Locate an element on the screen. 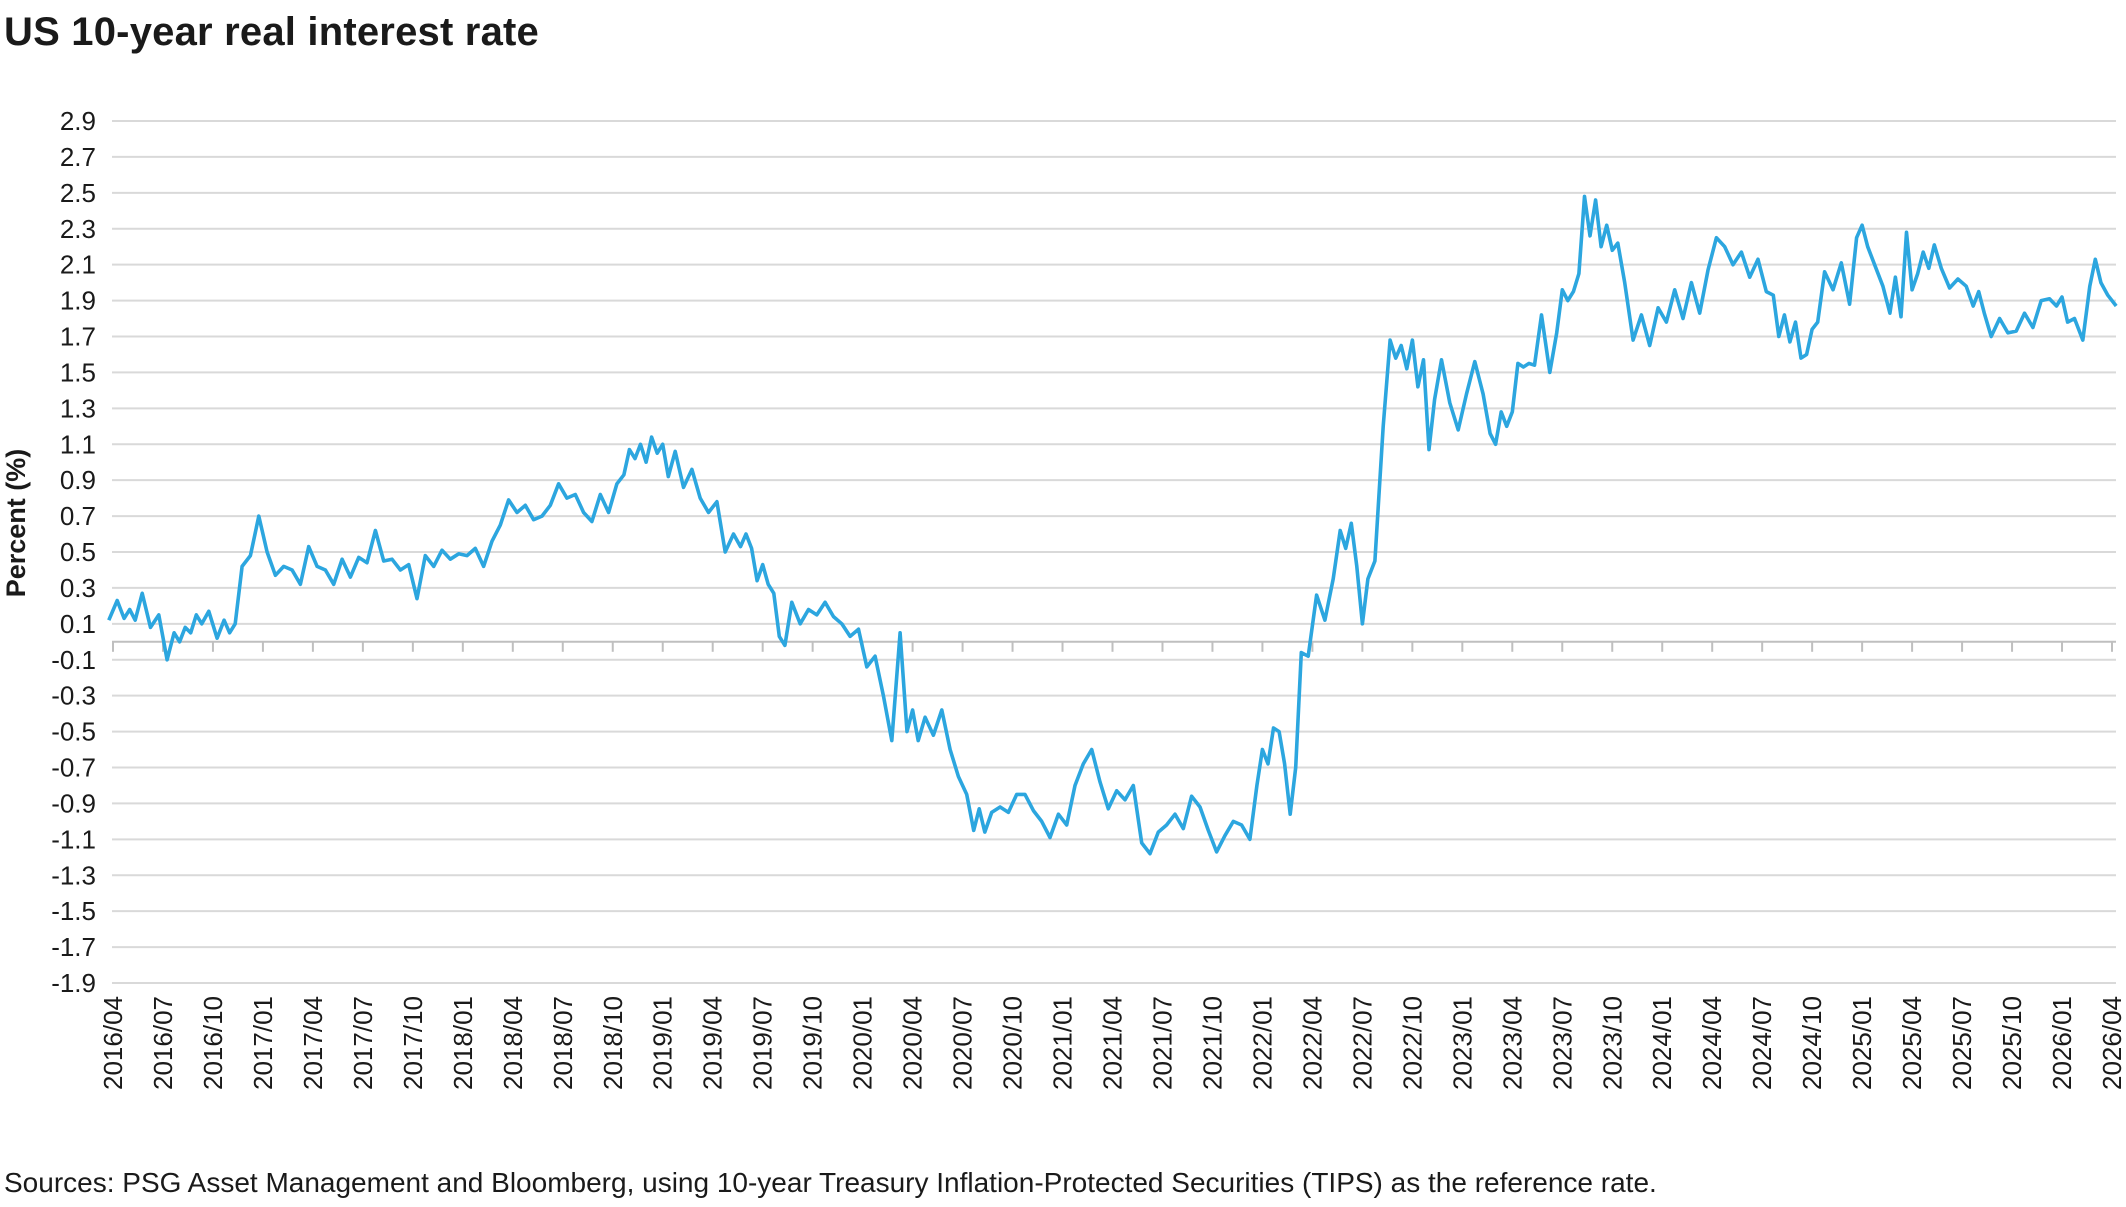 The width and height of the screenshot is (2126, 1207). x-tick-label: 2025/10 is located at coordinates (2012, 1043).